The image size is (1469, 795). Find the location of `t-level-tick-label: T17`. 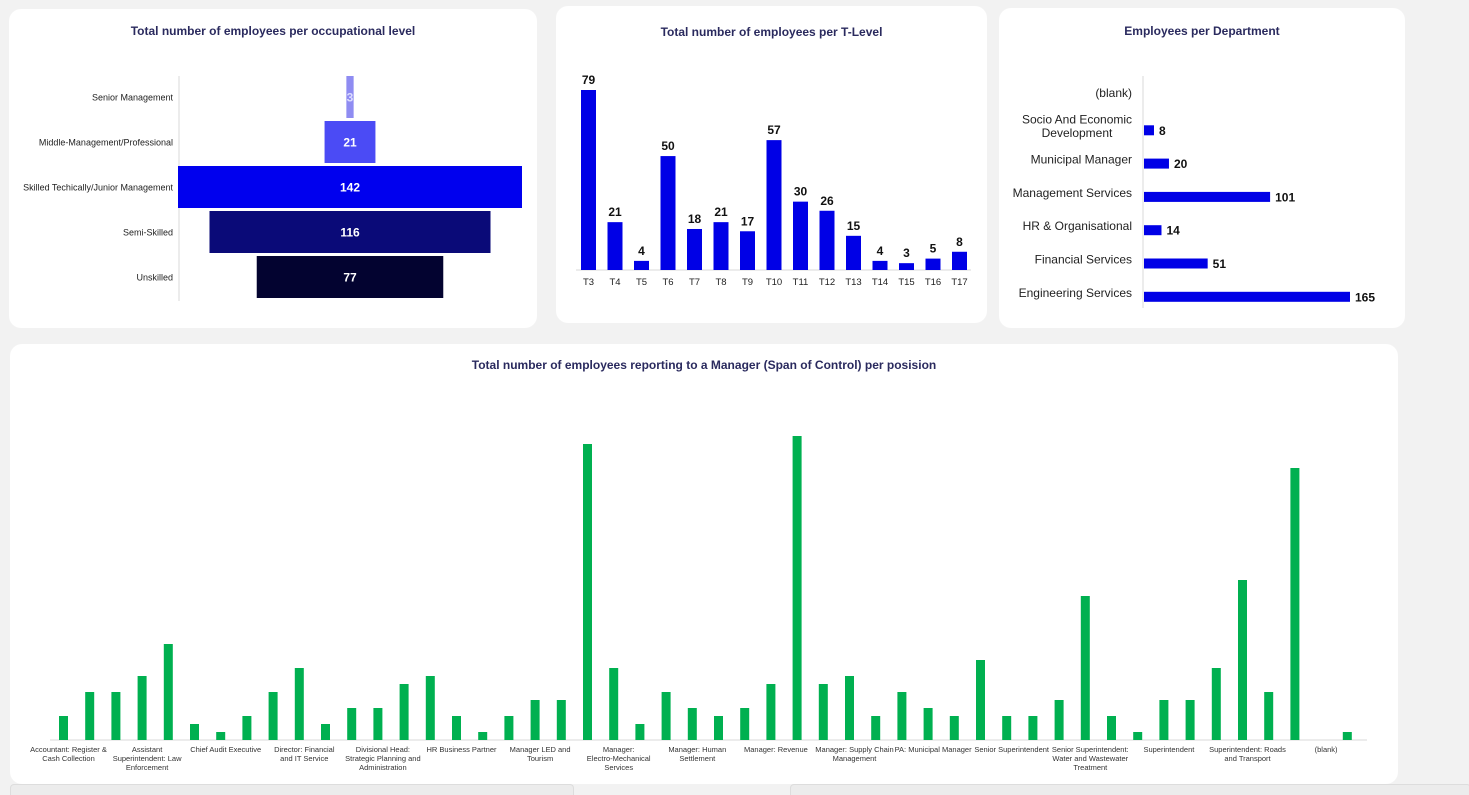

t-level-tick-label: T17 is located at coordinates (959, 282).